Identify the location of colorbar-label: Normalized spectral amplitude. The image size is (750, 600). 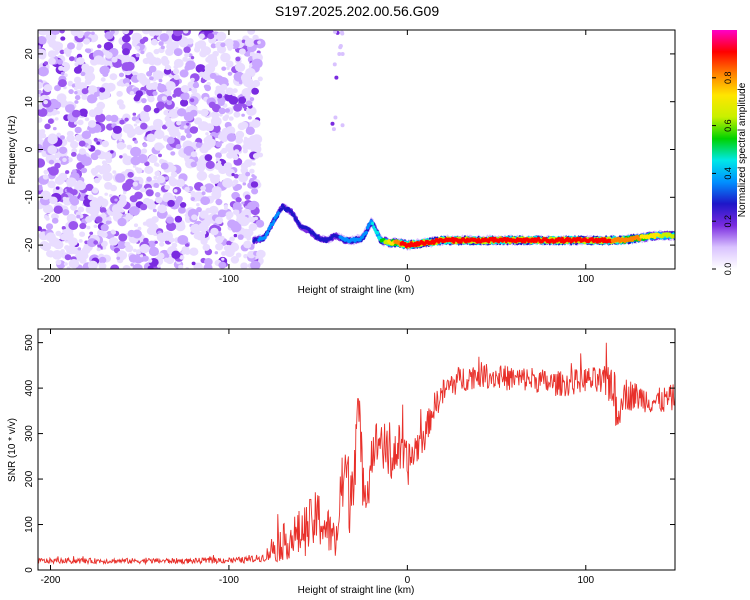
(742, 149).